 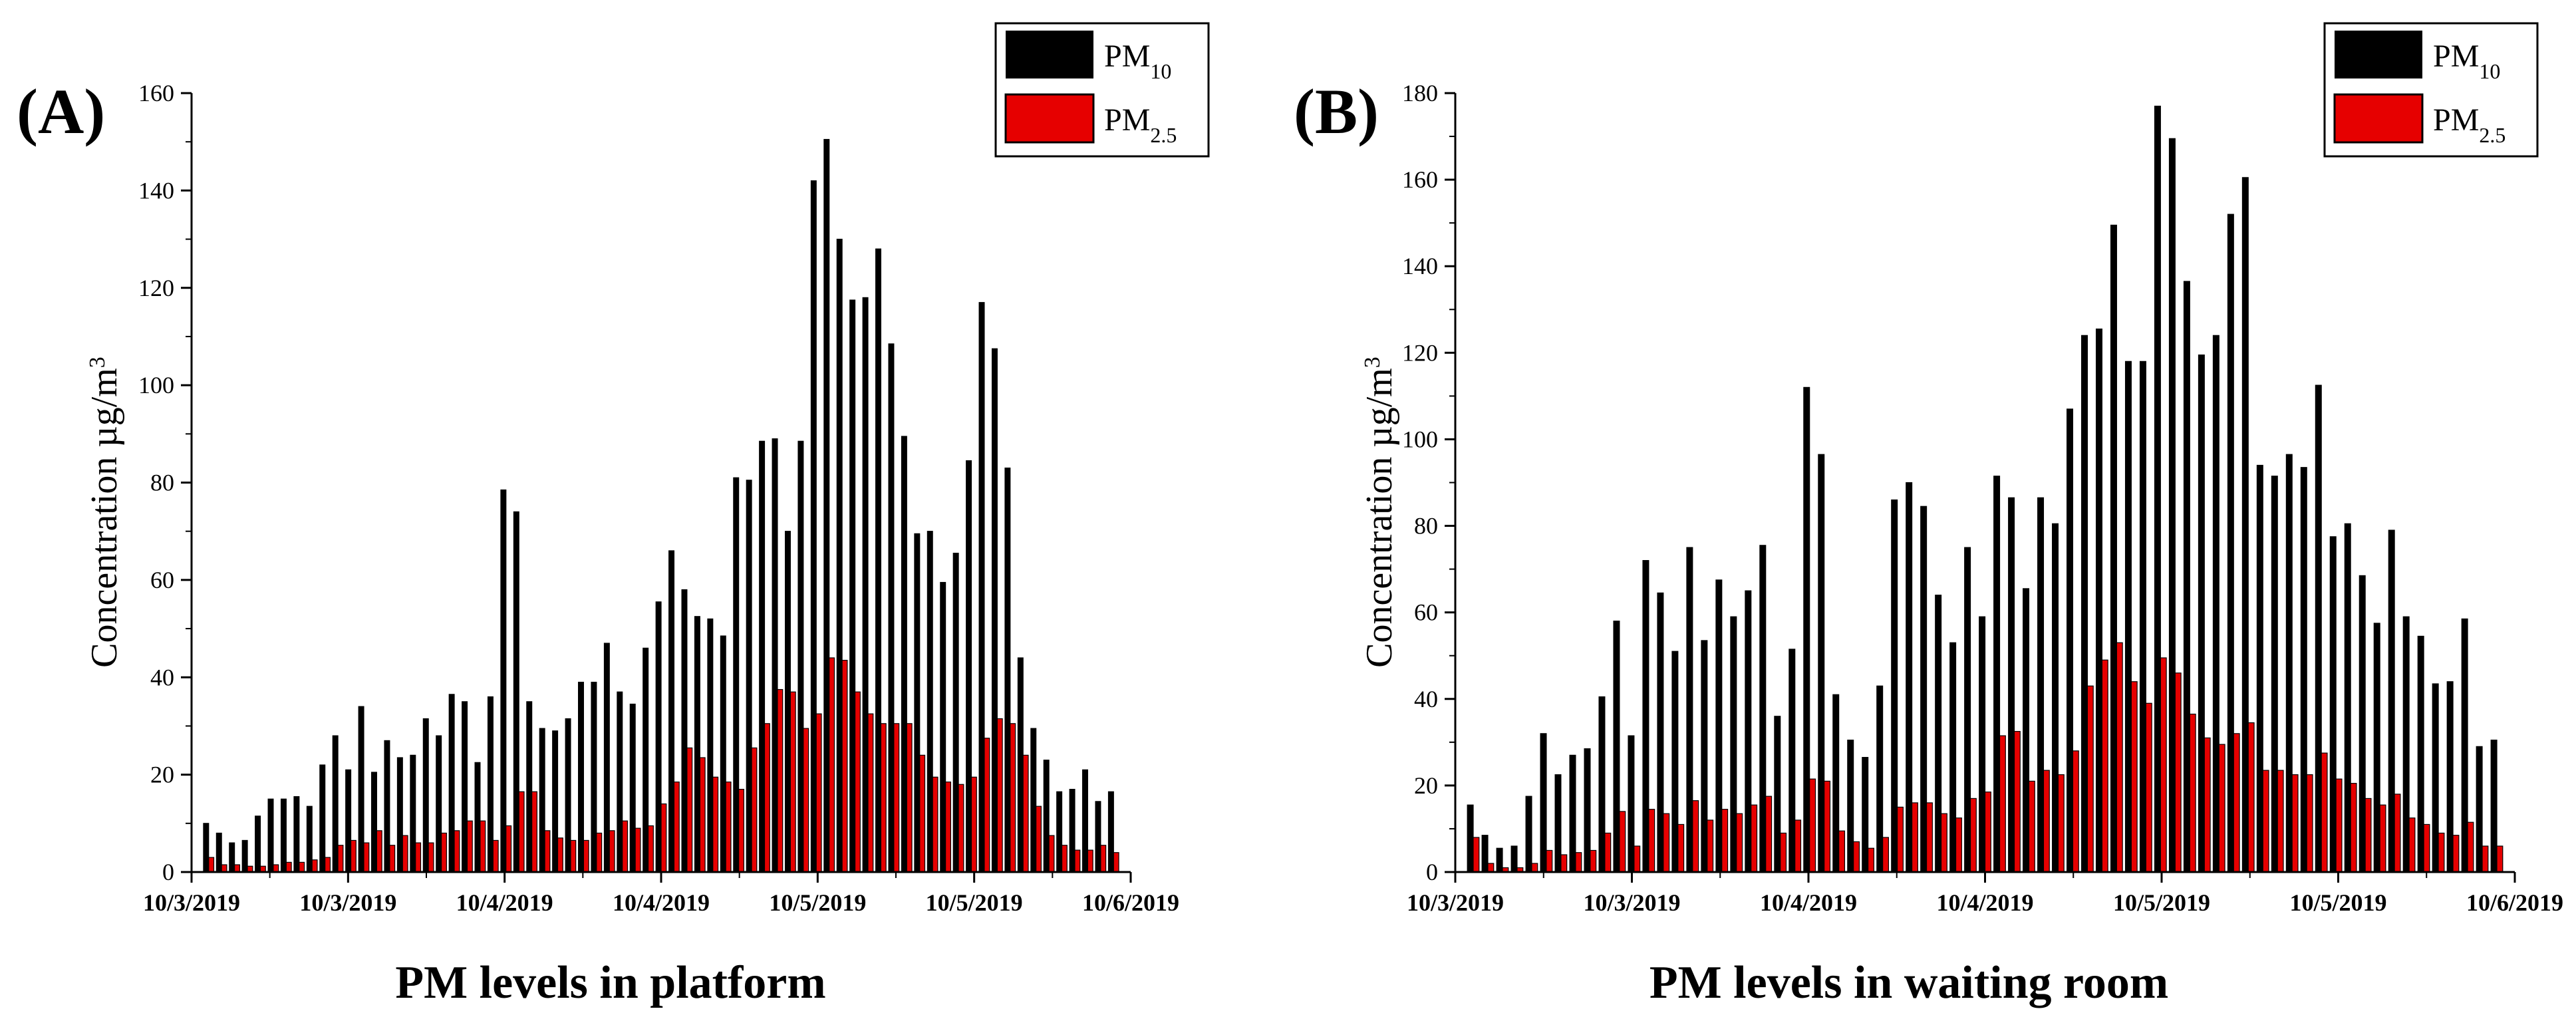 What do you see at coordinates (1426, 786) in the screenshot?
I see `panel-b-y-tick-label-1: 20` at bounding box center [1426, 786].